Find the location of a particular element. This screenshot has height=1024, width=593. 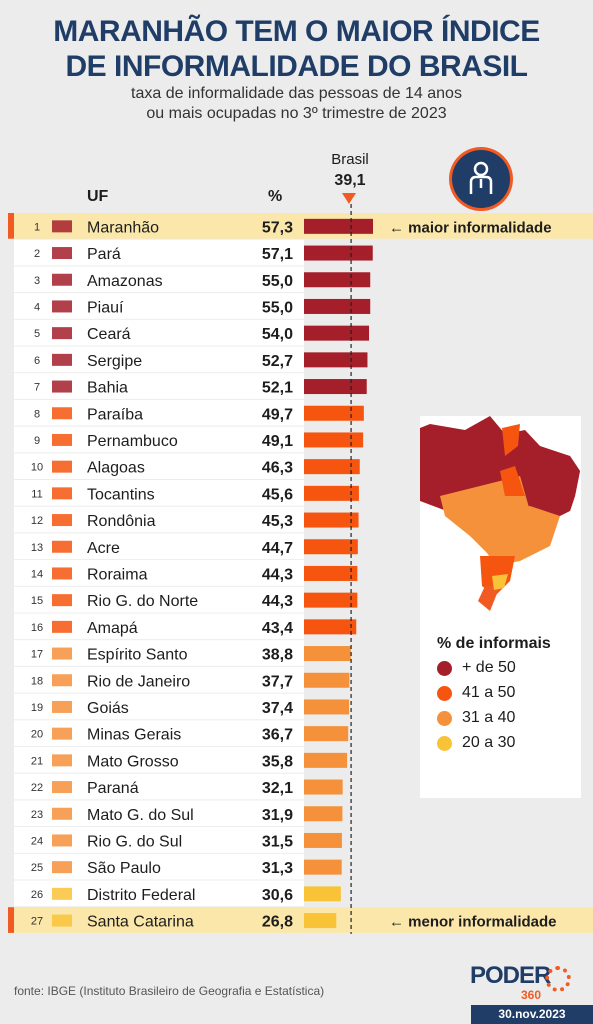

rank-label: 14 is located at coordinates (37, 574).